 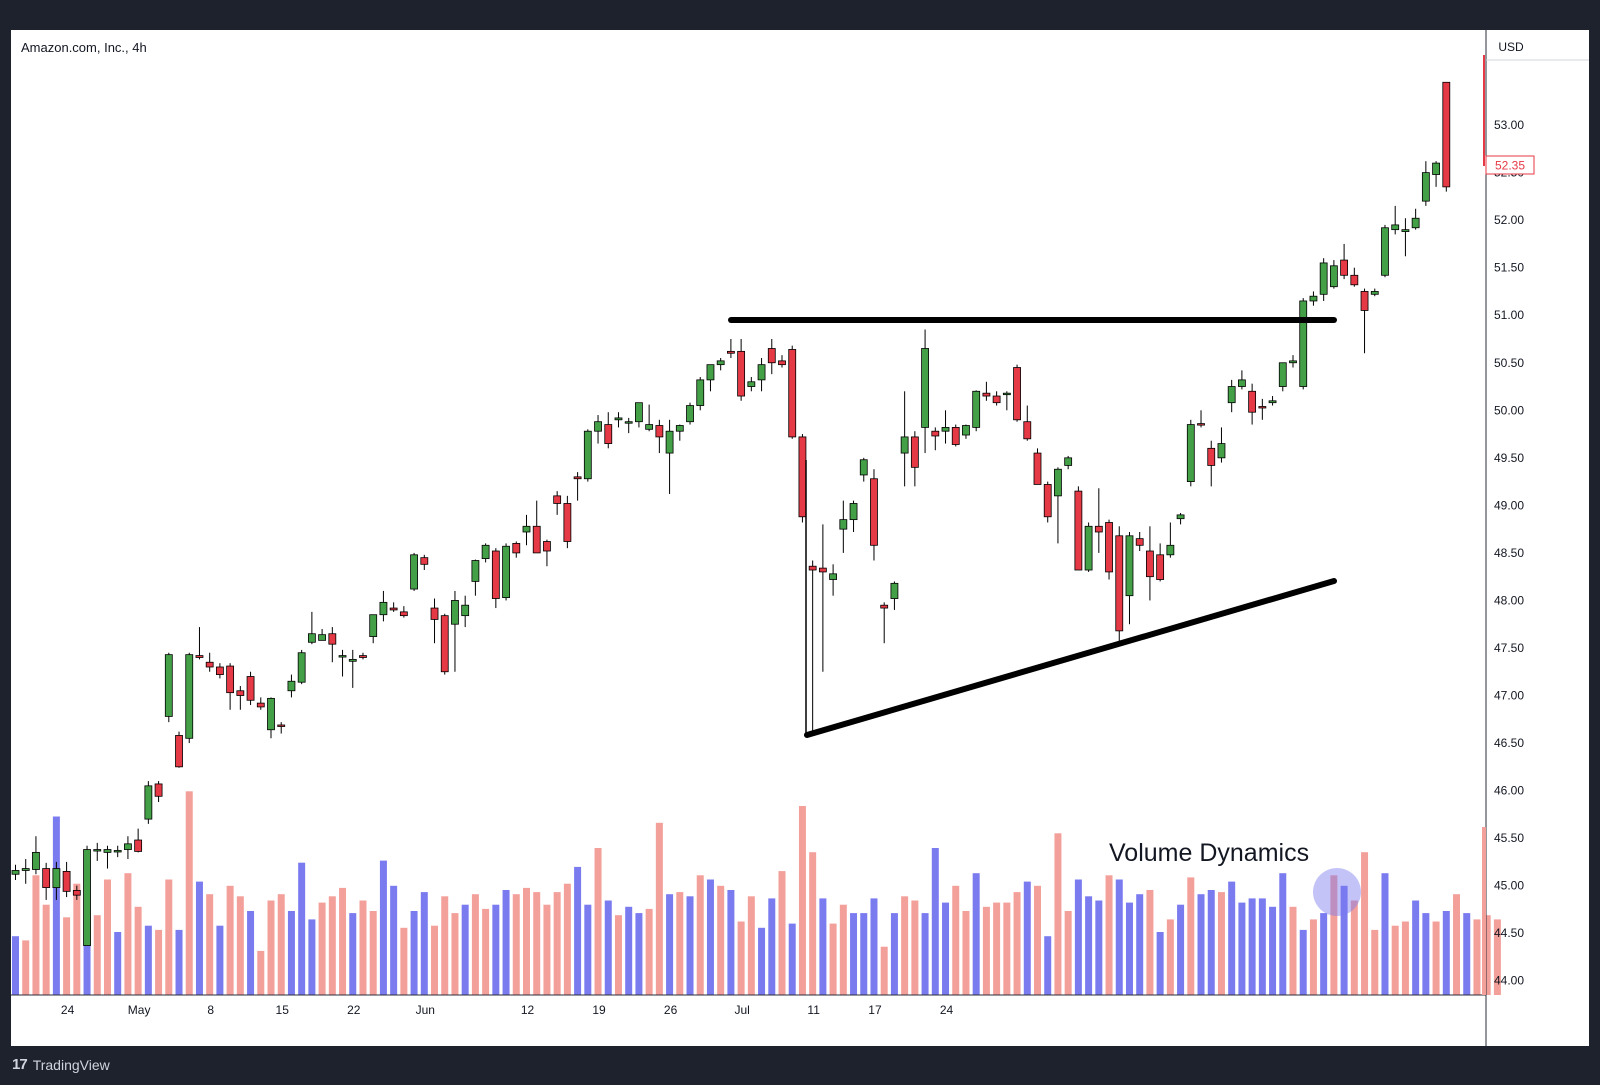 What do you see at coordinates (599, 1010) in the screenshot?
I see `x-tick-label: 19` at bounding box center [599, 1010].